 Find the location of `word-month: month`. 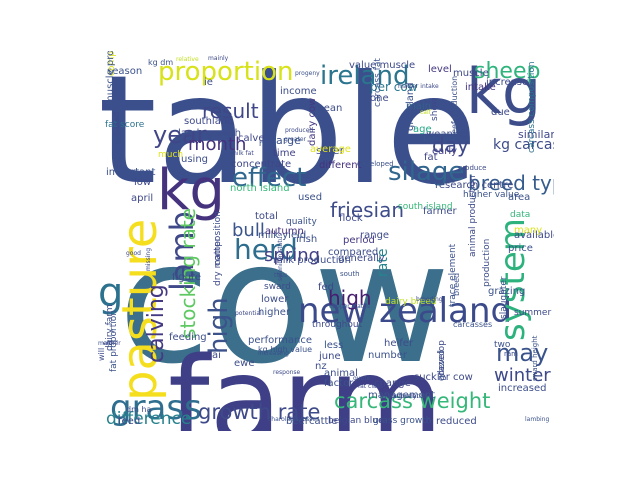

word-month: month is located at coordinates (217, 144).